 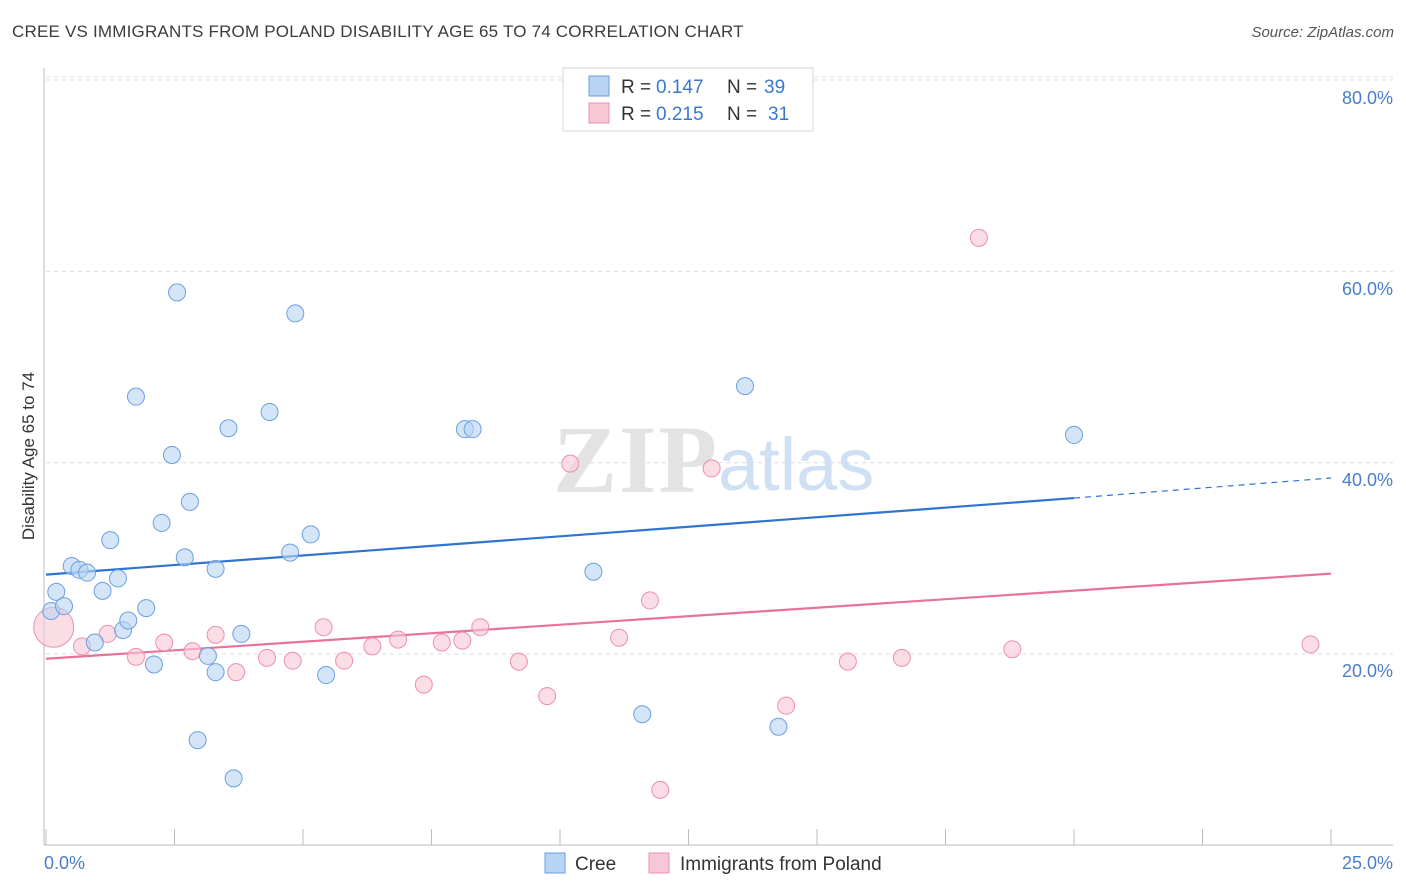 What do you see at coordinates (636, 114) in the screenshot?
I see `legend-r-label-poland: R =` at bounding box center [636, 114].